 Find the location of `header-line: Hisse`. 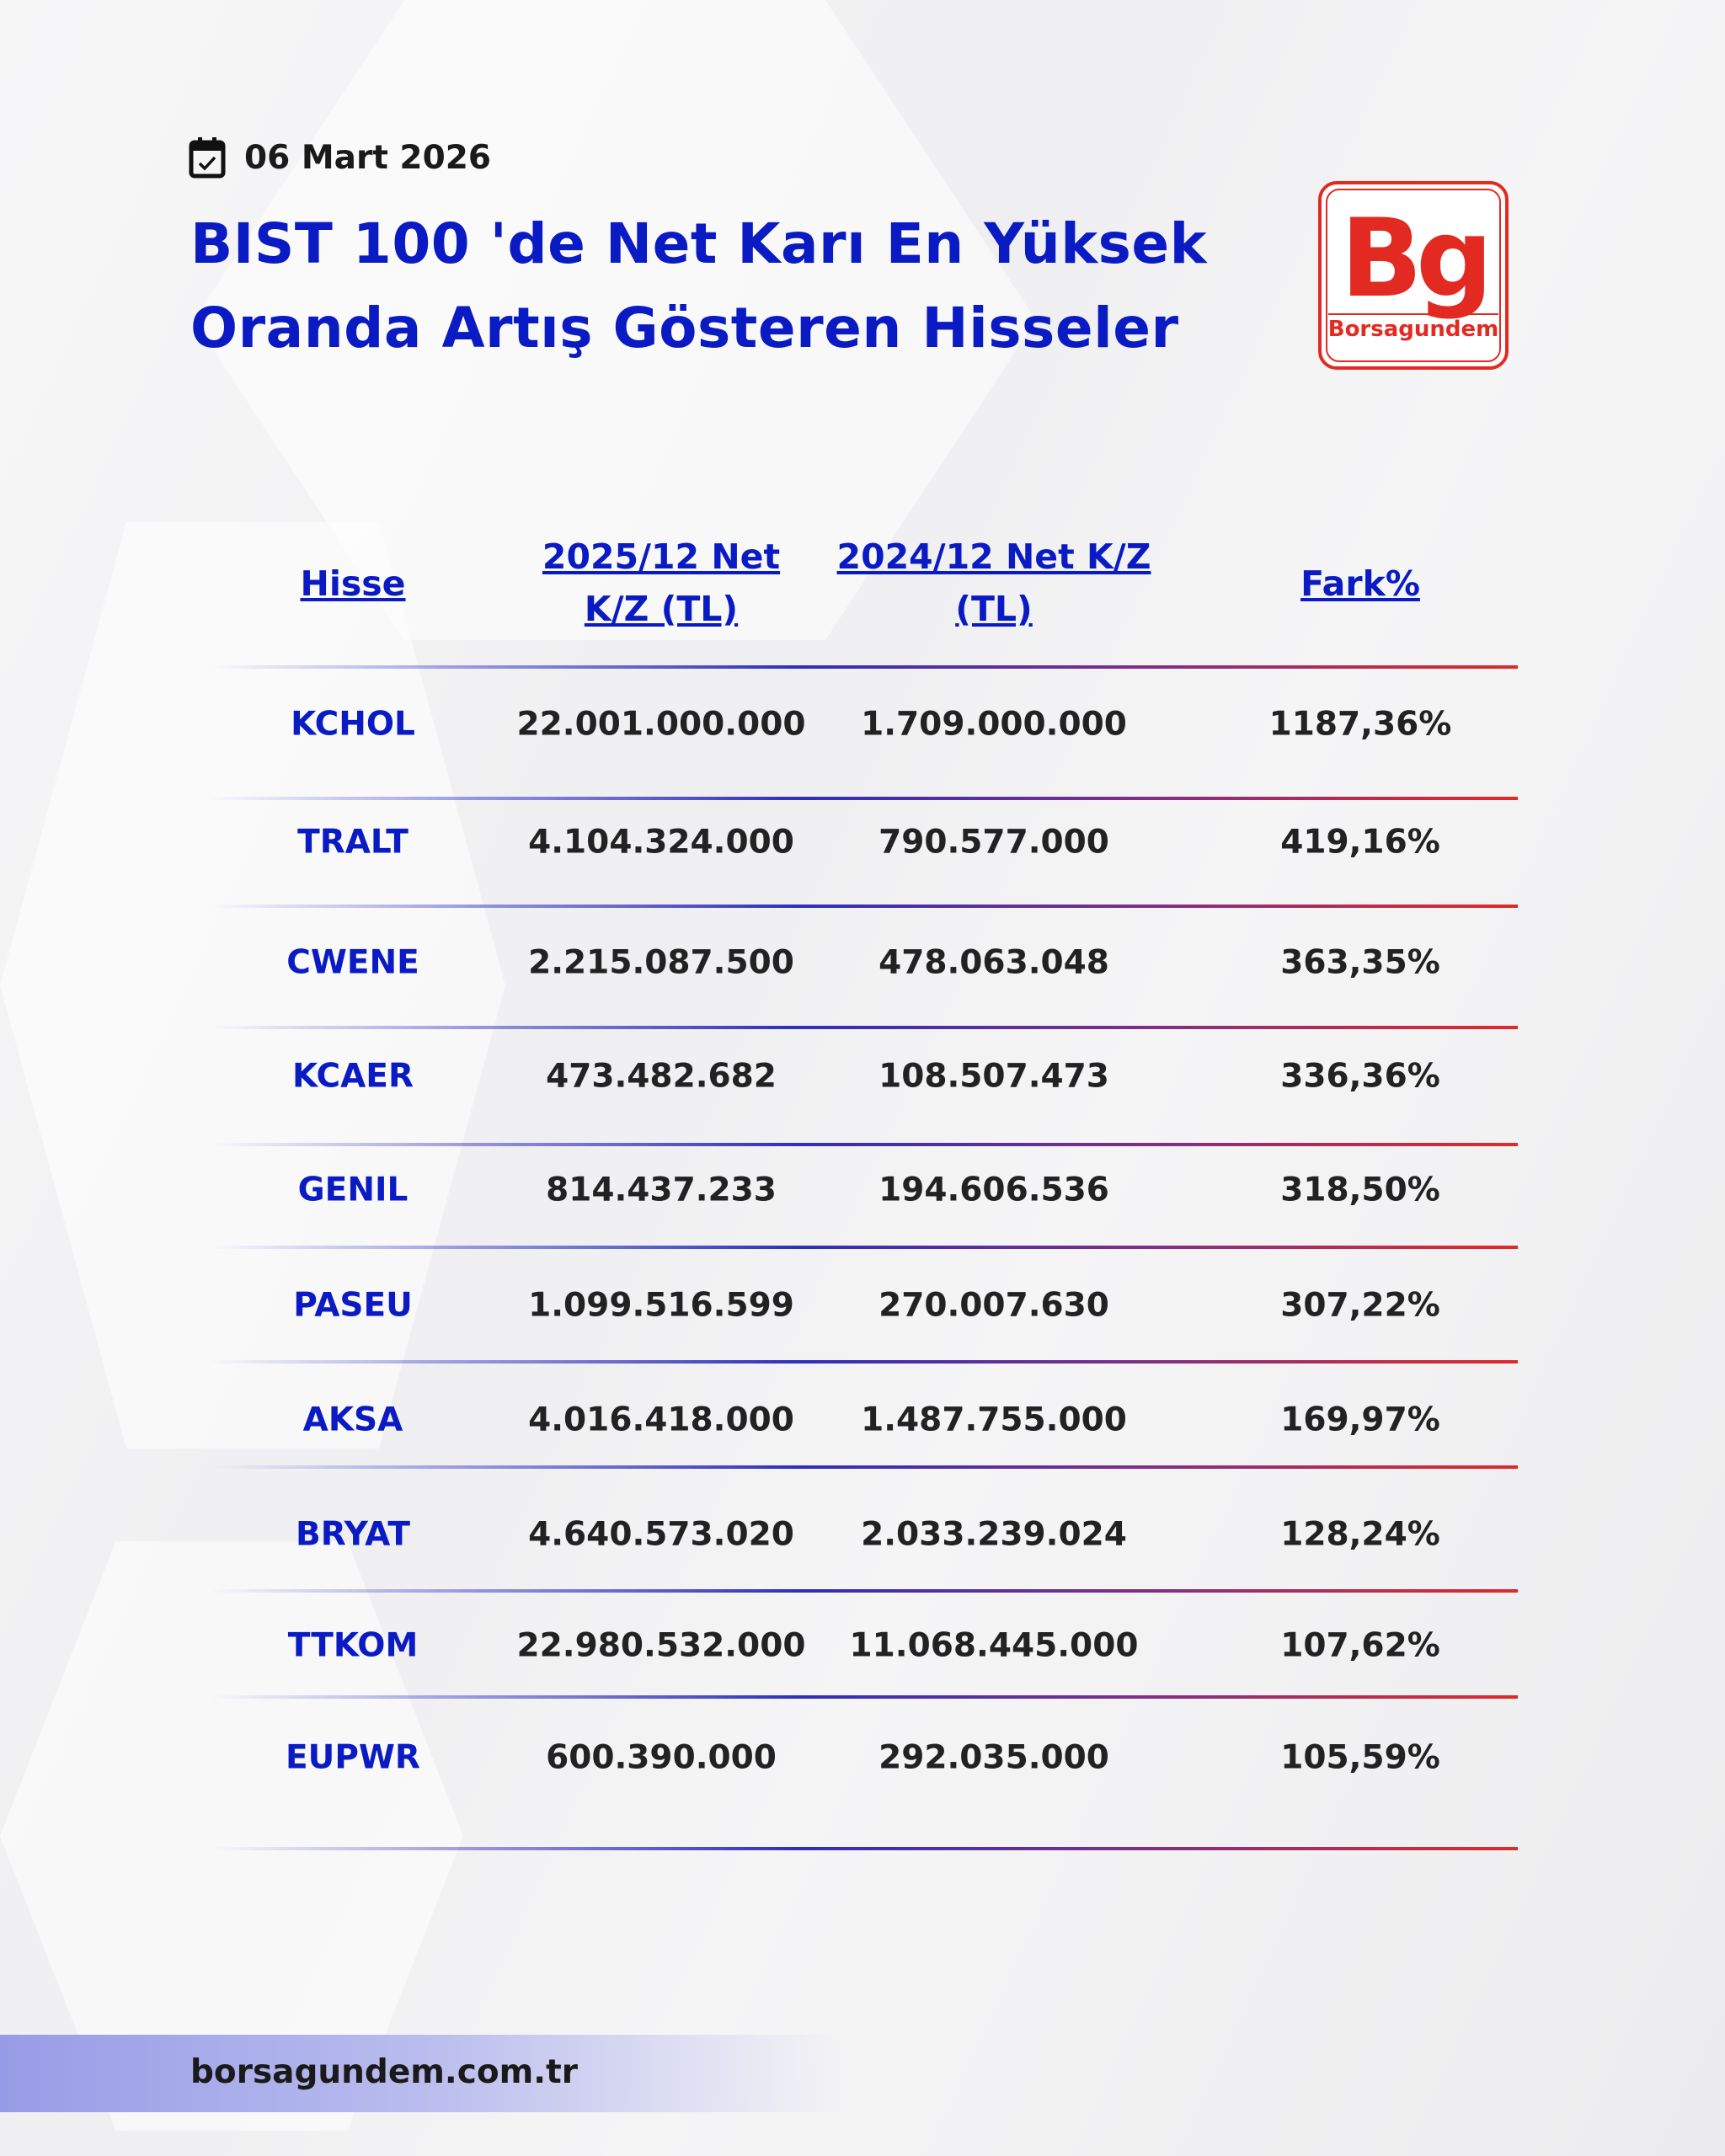

header-line: Hisse is located at coordinates (353, 583).